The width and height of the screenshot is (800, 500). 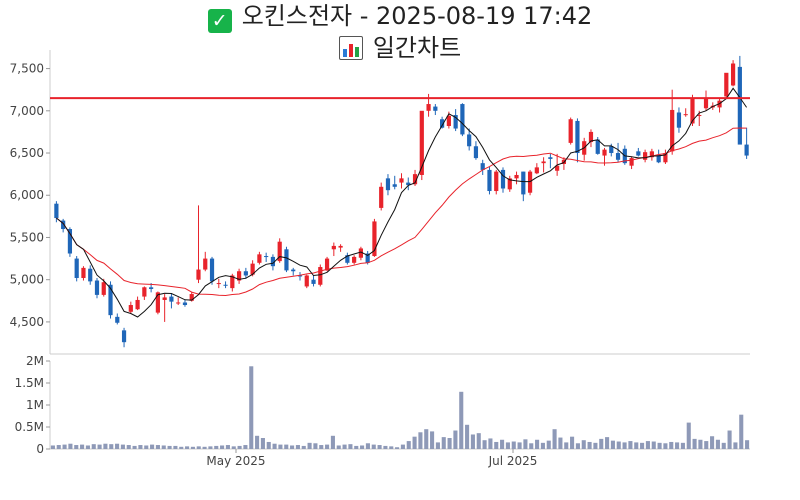 I want to click on volume-tick-label: 0.5M, so click(x=29, y=427).